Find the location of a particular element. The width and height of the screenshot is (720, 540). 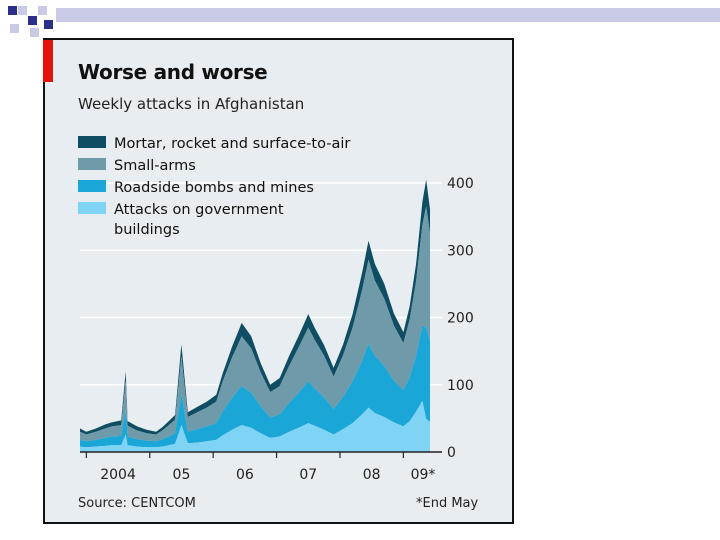

y-tick-label: 100 is located at coordinates (460, 386).